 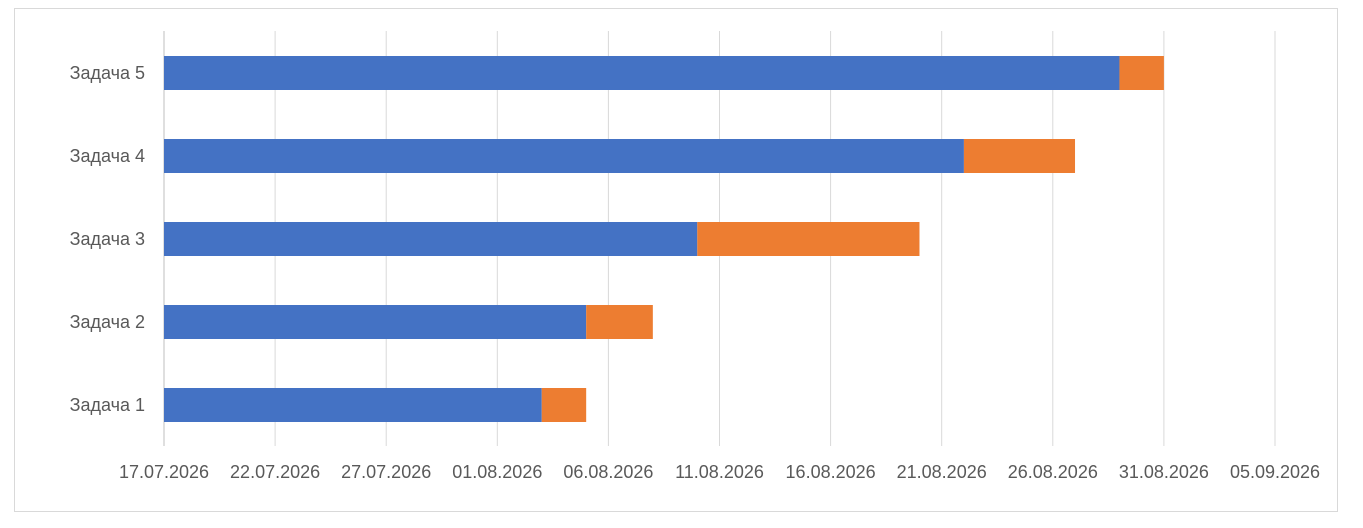 I want to click on category-label: Задача 3, so click(x=107, y=239).